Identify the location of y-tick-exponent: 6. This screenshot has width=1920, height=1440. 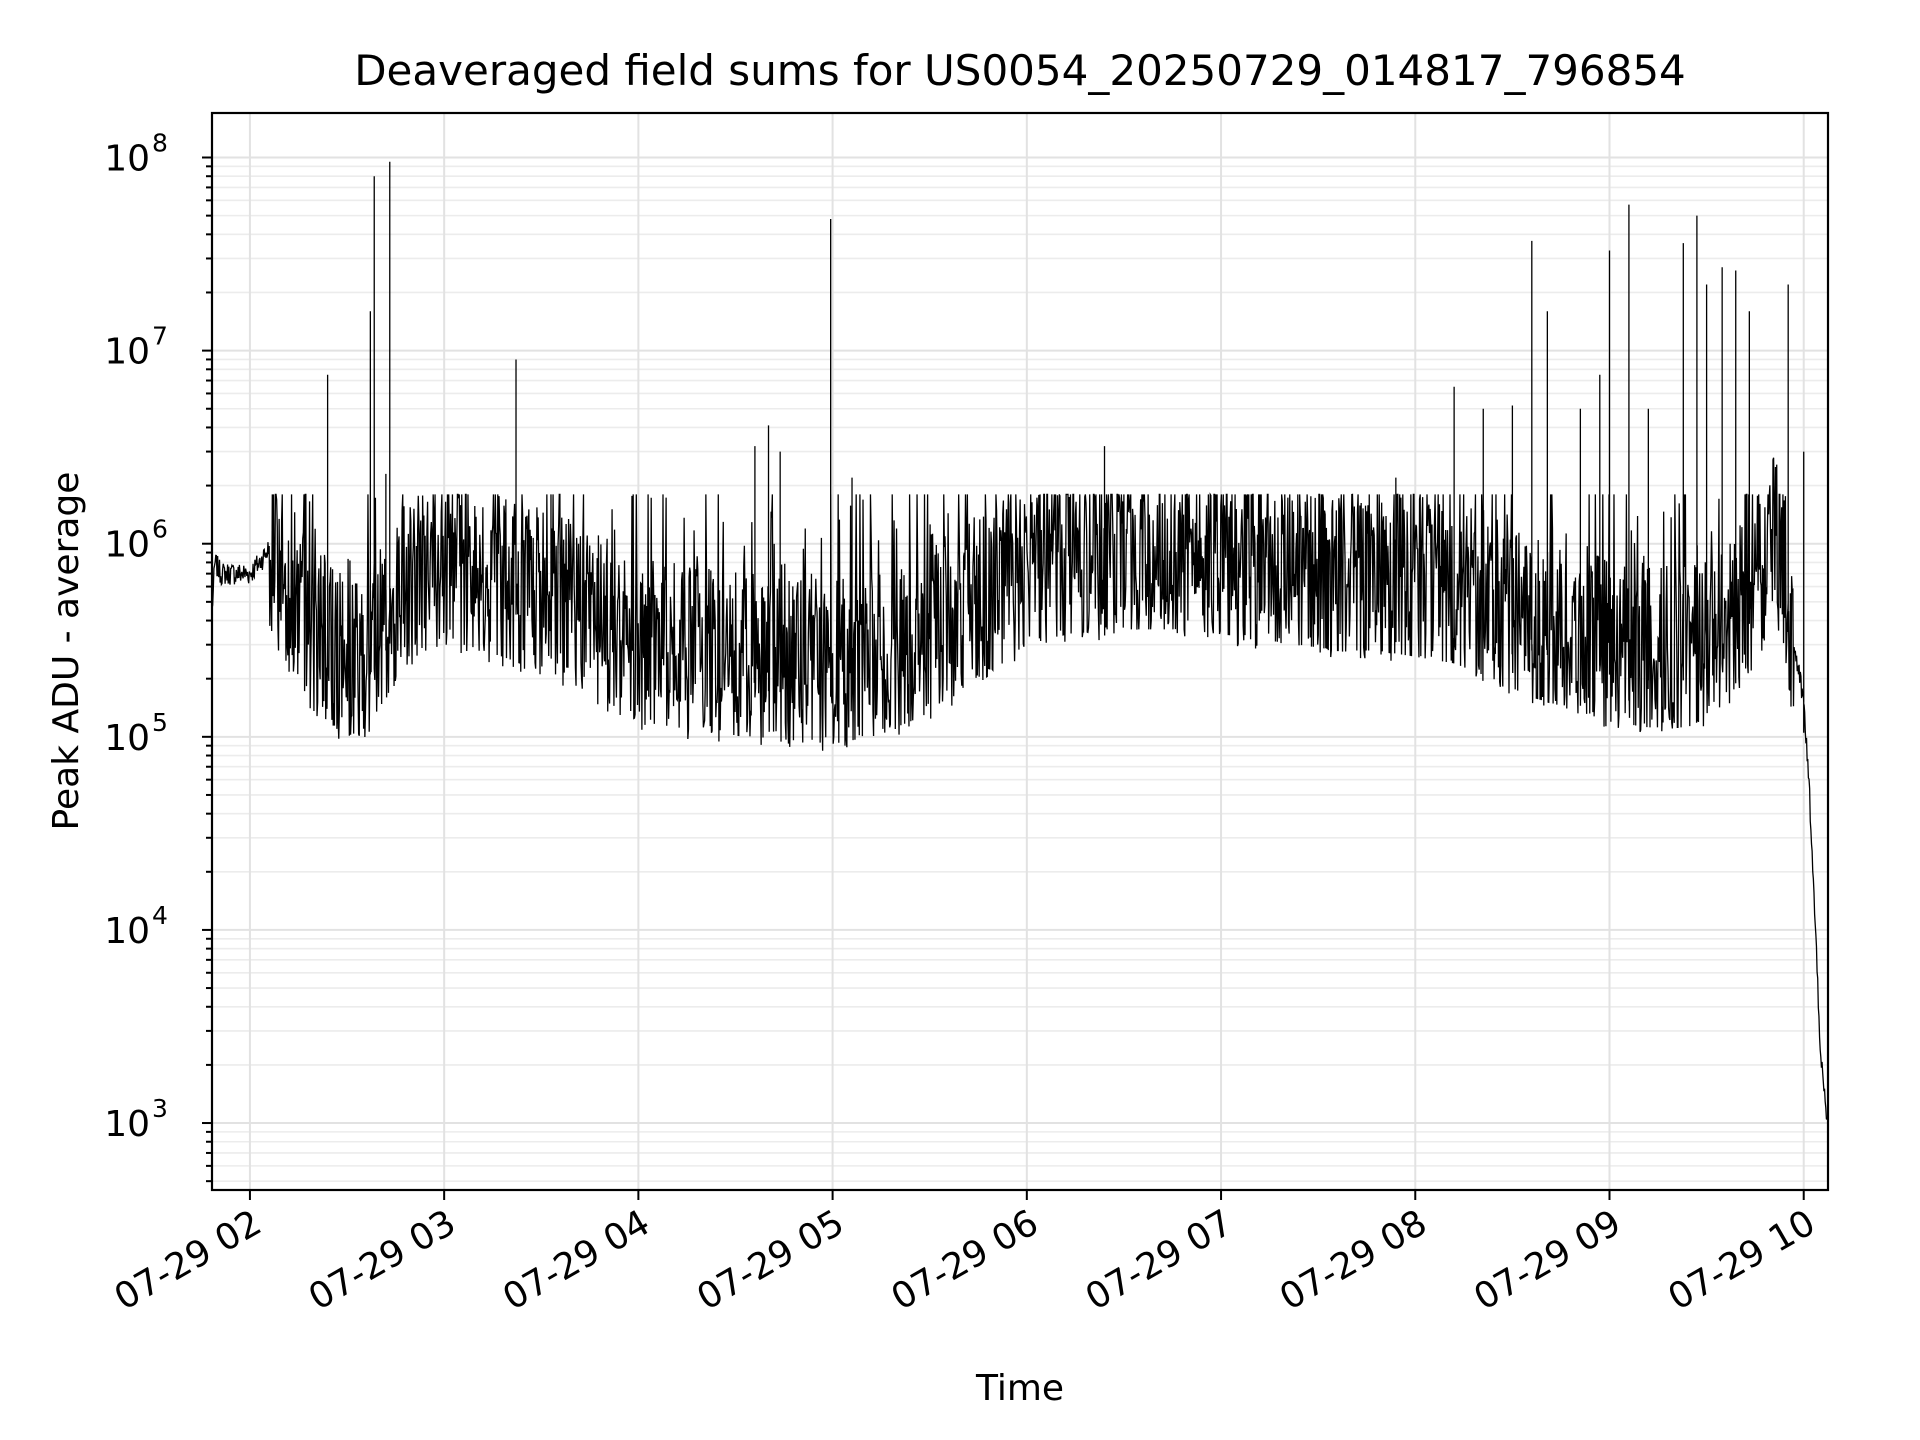
(160, 529).